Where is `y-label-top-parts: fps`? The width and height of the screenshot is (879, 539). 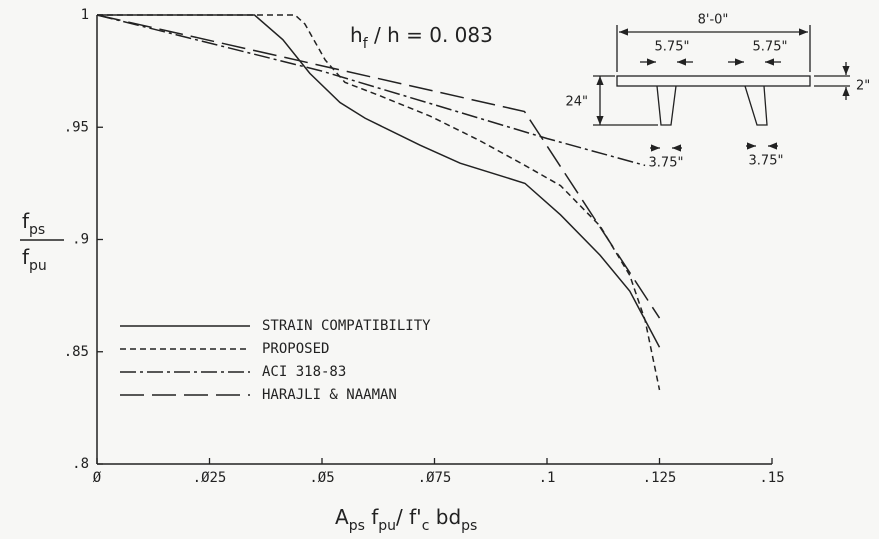
y-label-top-parts: fps is located at coordinates (33, 224).